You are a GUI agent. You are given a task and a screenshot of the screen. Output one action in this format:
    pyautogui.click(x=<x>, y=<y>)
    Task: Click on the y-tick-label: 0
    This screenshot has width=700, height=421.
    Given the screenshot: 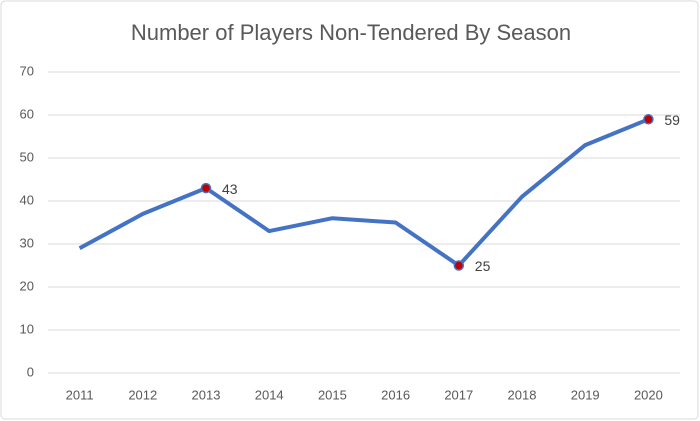 What is the action you would take?
    pyautogui.click(x=30, y=371)
    